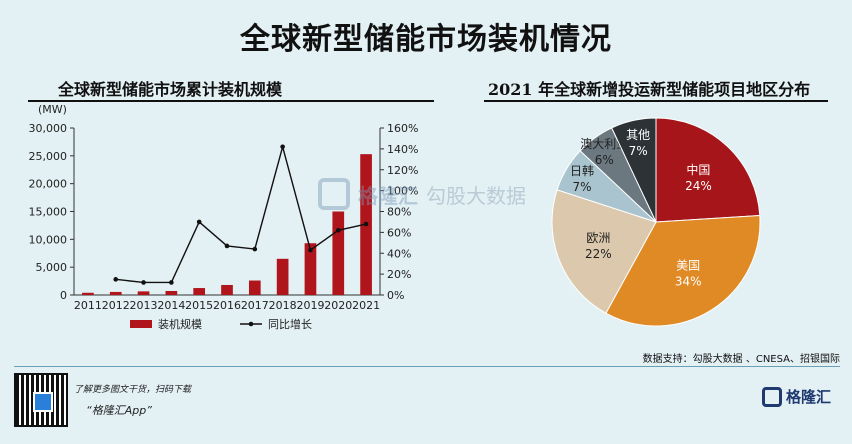  I want to click on bar-2012, so click(115, 293).